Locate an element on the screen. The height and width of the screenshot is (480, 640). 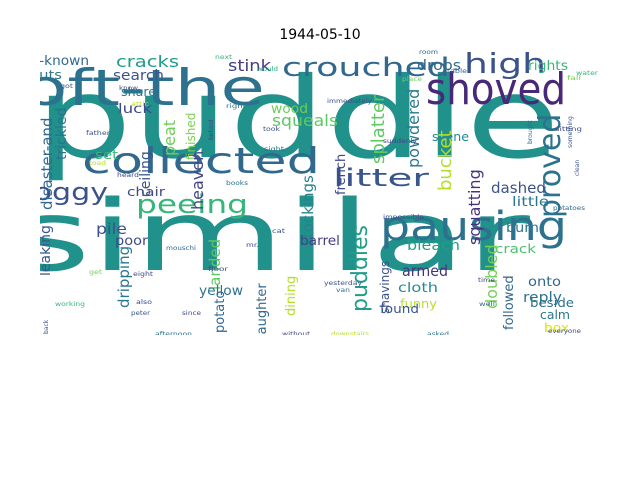
word-shavings: shavings is located at coordinates (385, 287).